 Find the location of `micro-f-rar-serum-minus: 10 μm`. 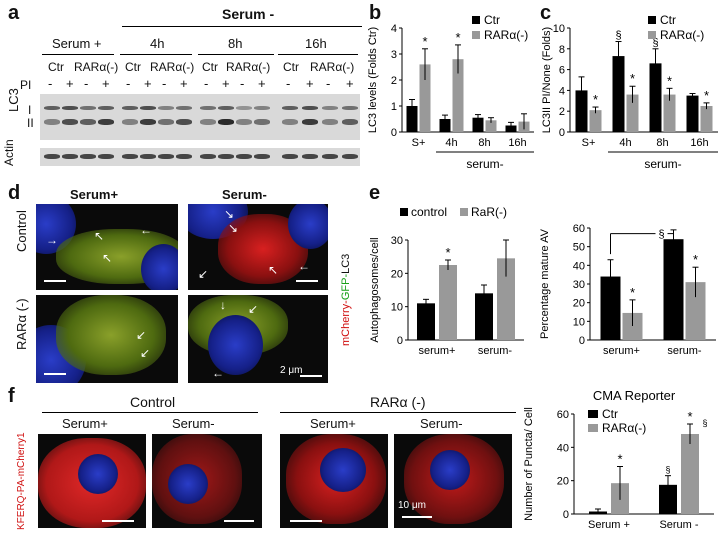

micro-f-rar-serum-minus: 10 μm is located at coordinates (453, 481).